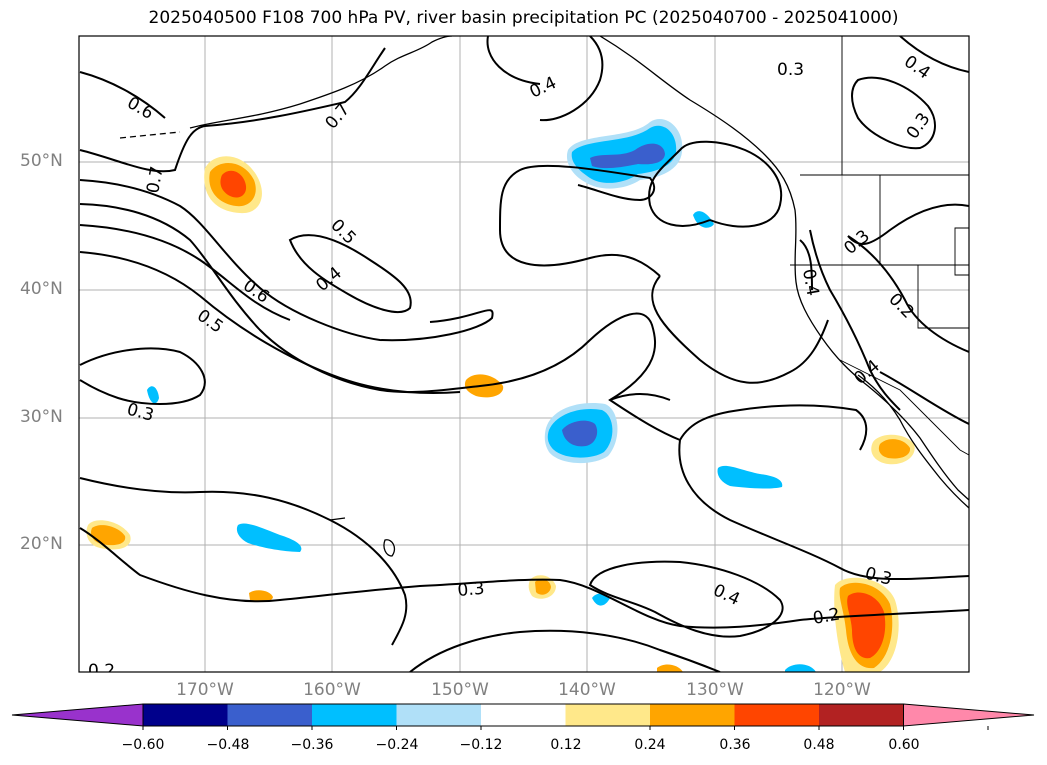  What do you see at coordinates (350, 273) in the screenshot?
I see `contour-0.4-closed` at bounding box center [350, 273].